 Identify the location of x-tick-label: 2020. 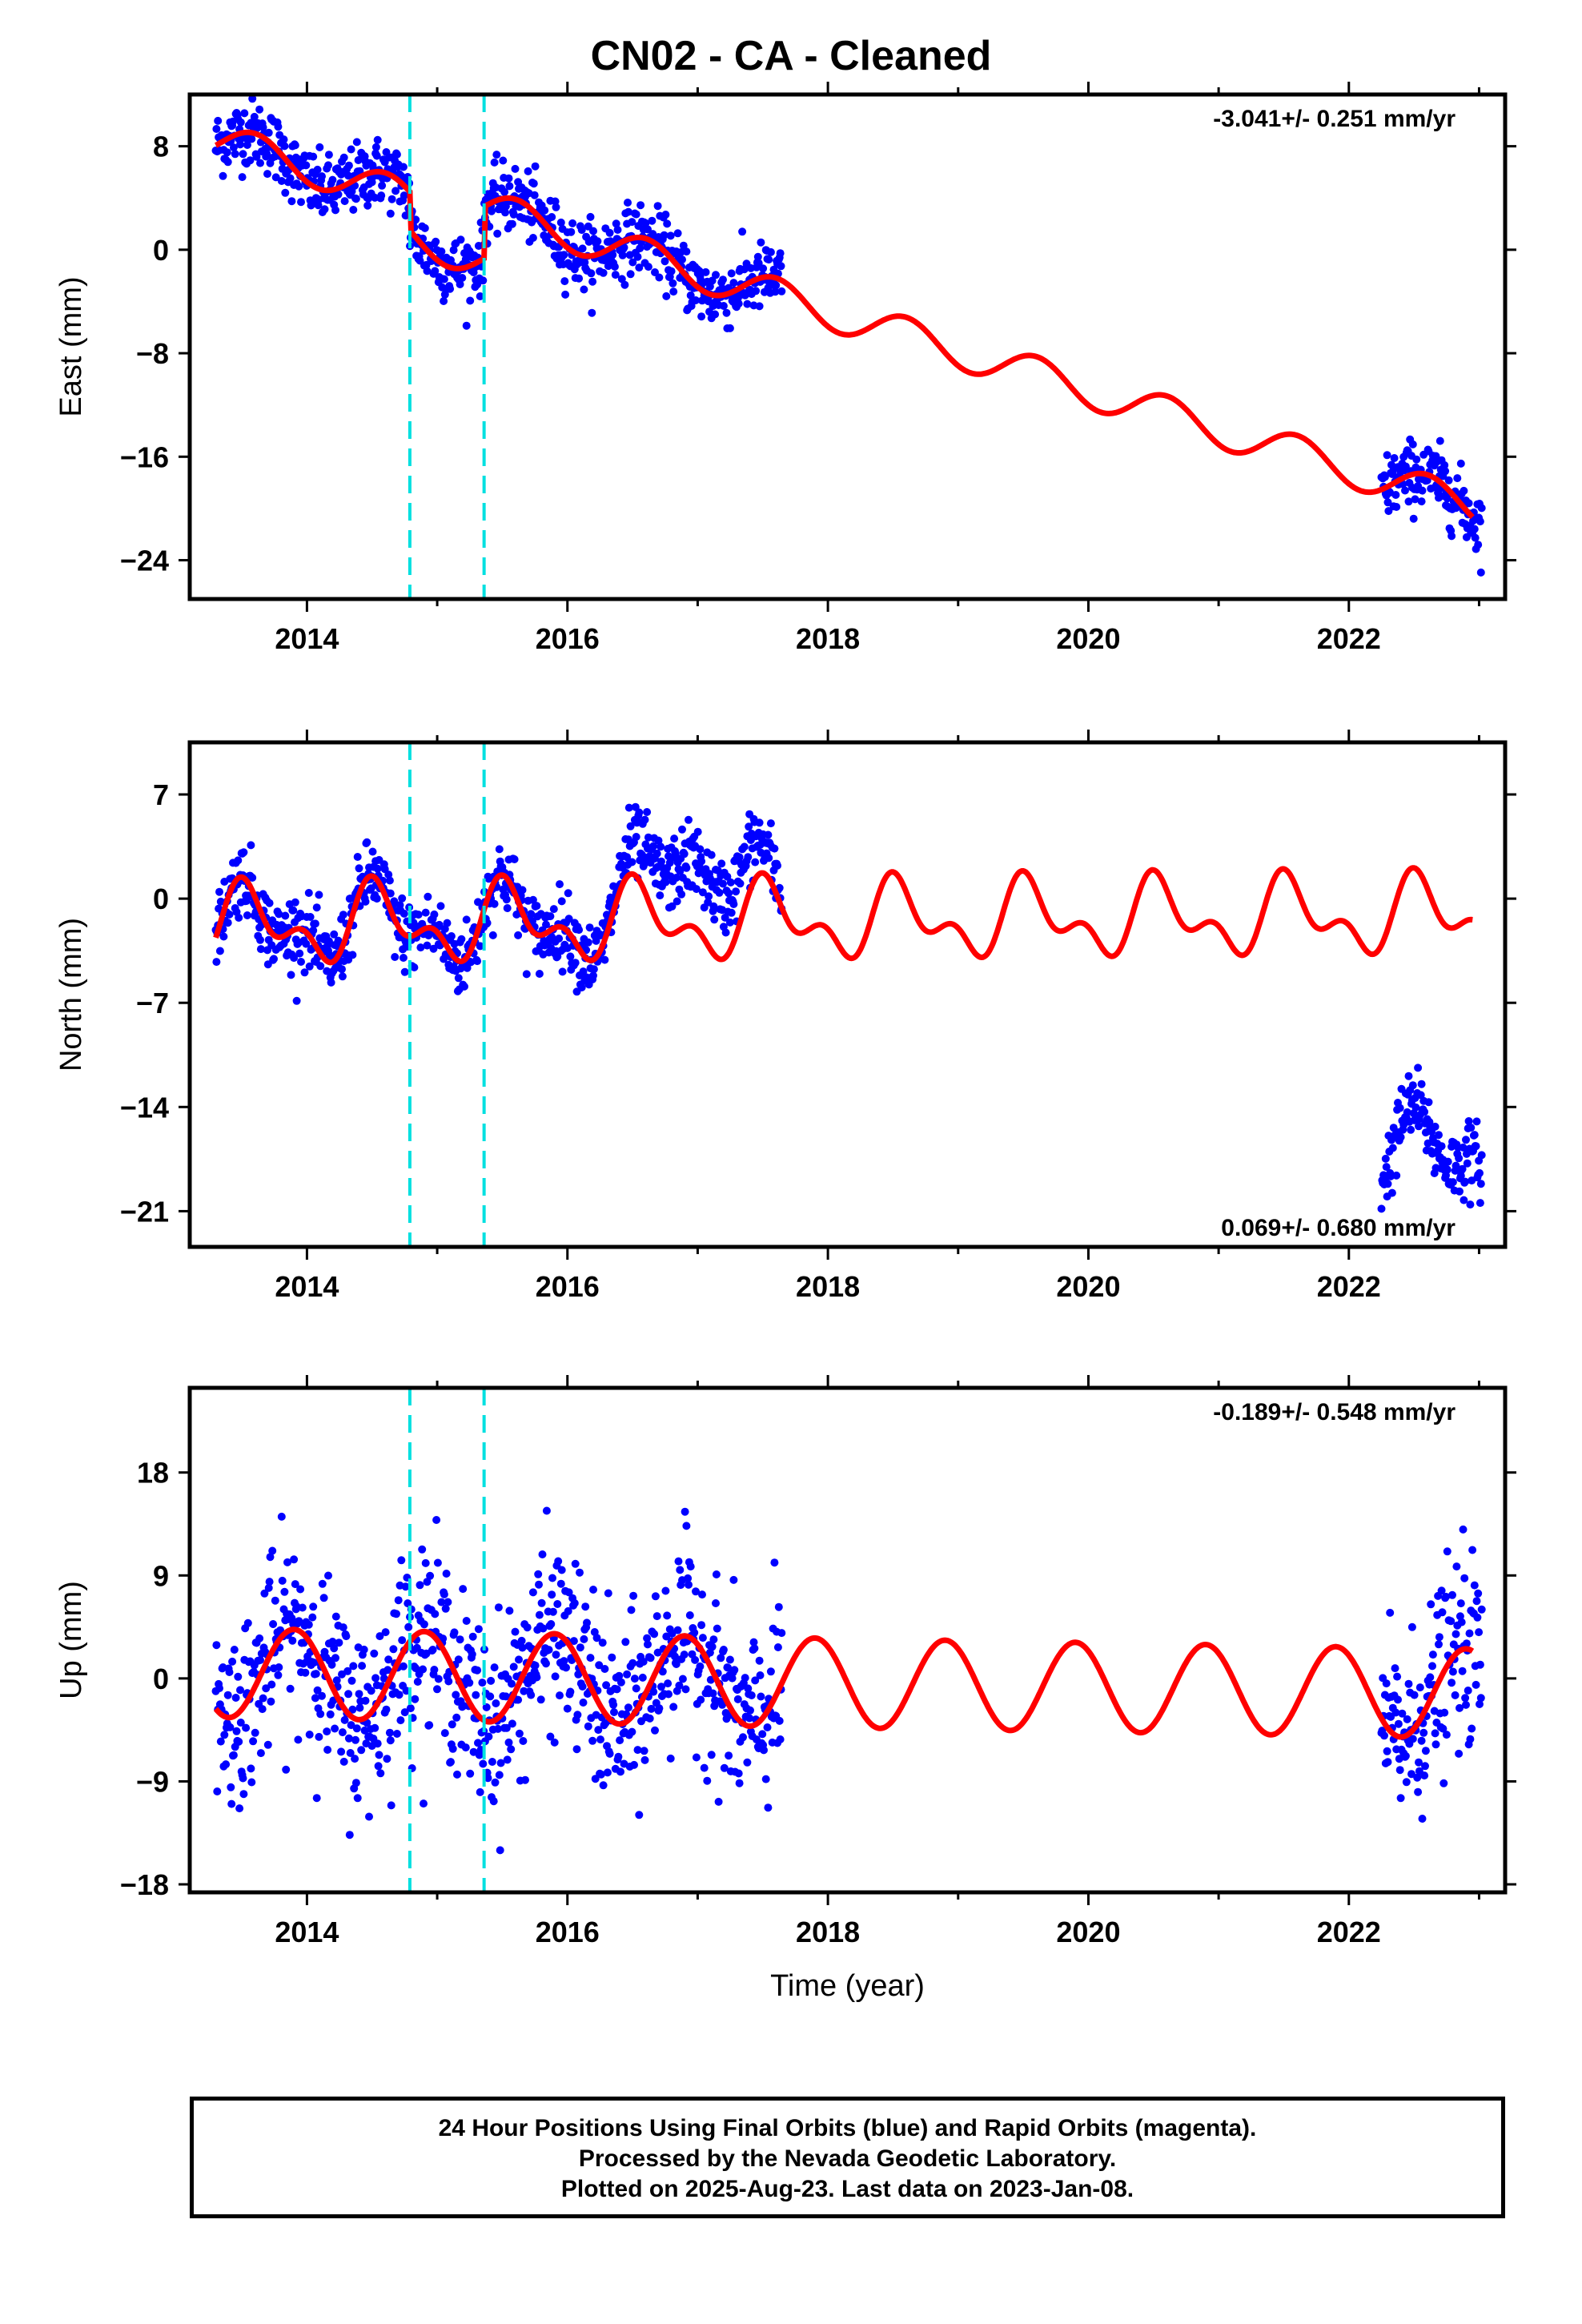
(1088, 1286).